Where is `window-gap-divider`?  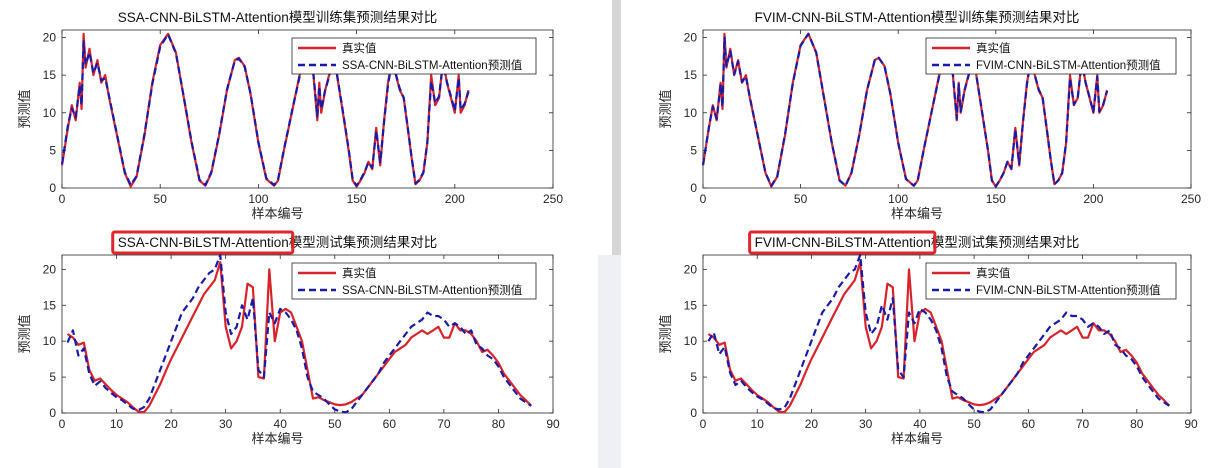 window-gap-divider is located at coordinates (616, 234).